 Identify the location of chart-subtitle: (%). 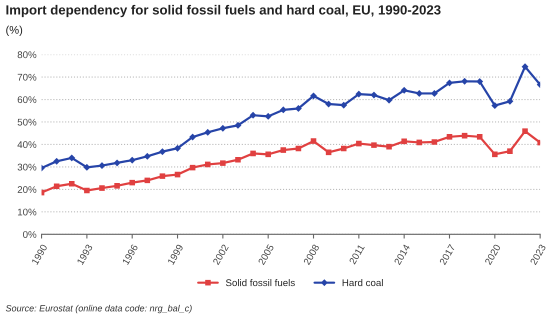
(14, 31).